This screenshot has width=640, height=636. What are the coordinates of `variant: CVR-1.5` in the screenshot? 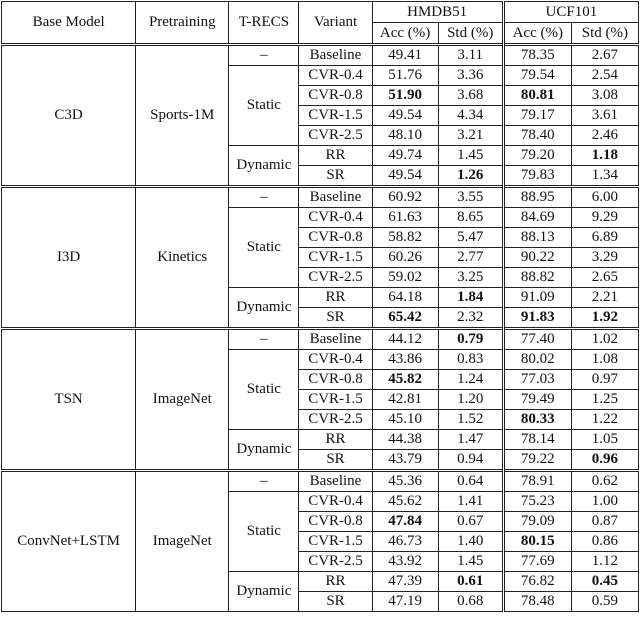 It's located at (335, 541).